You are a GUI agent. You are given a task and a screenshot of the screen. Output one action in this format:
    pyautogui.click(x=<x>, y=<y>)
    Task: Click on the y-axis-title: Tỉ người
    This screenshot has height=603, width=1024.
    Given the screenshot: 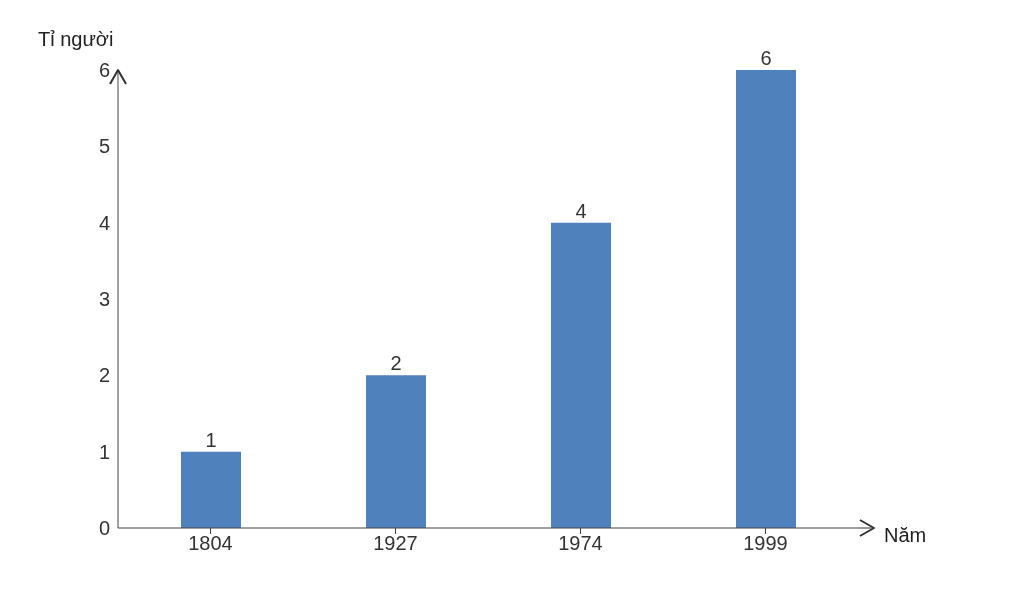 What is the action you would take?
    pyautogui.click(x=76, y=39)
    